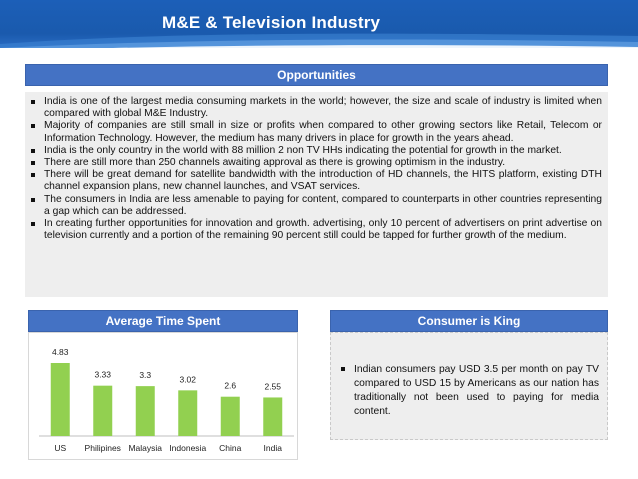  I want to click on tick-label-china: China, so click(230, 448).